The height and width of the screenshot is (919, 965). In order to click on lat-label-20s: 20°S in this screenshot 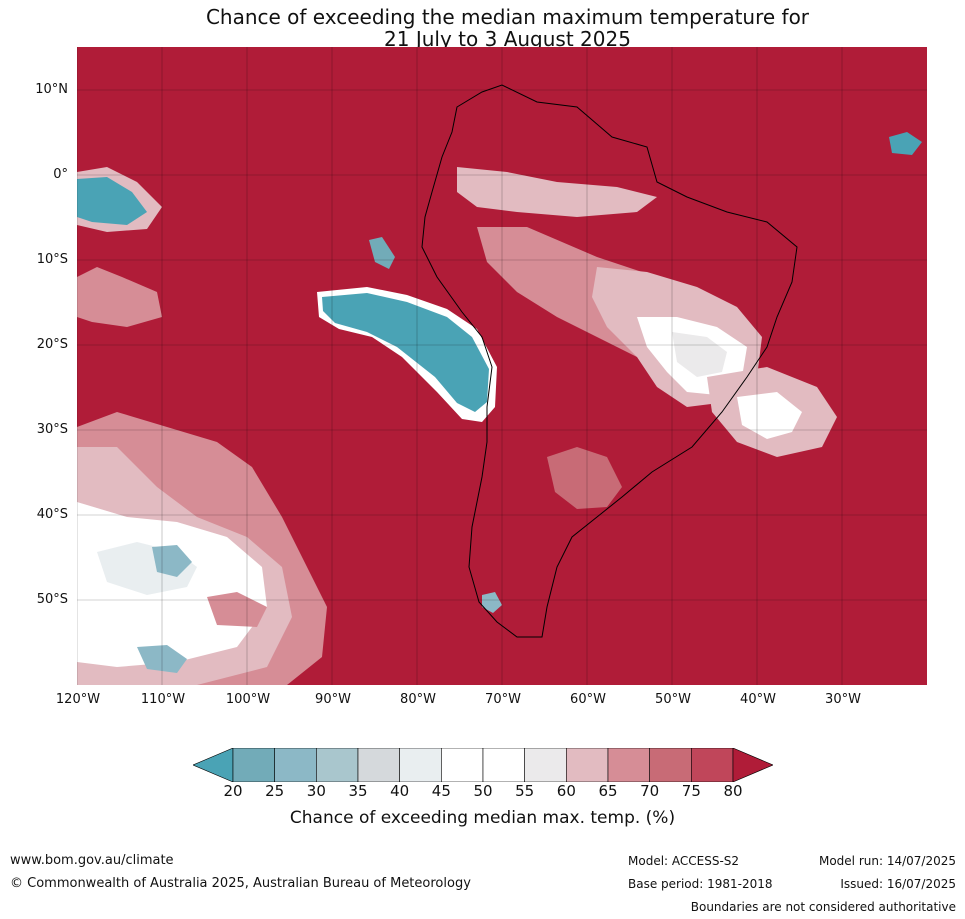, I will do `click(52, 344)`.